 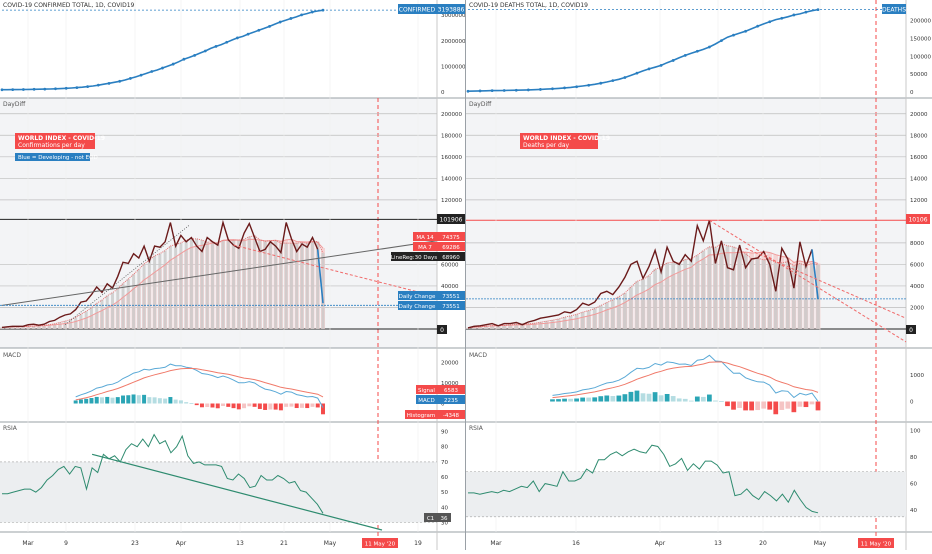 What do you see at coordinates (425, 248) in the screenshot?
I see `ma7-label: MA 7` at bounding box center [425, 248].